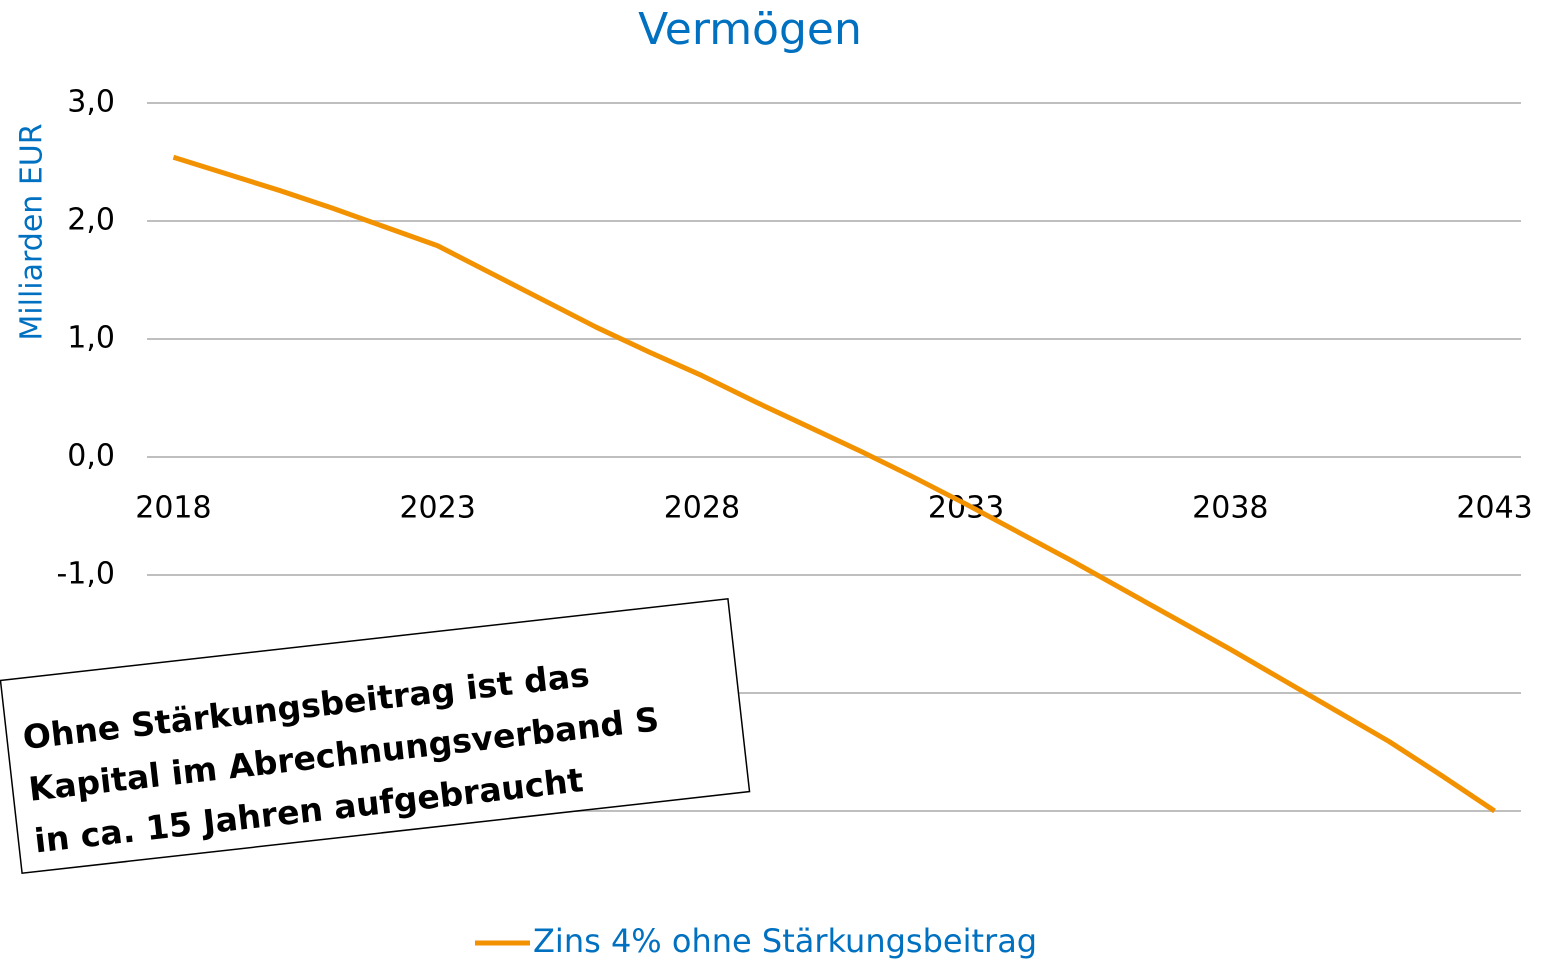  Describe the element at coordinates (85, 574) in the screenshot. I see `y-tick-label: -1,0` at that location.